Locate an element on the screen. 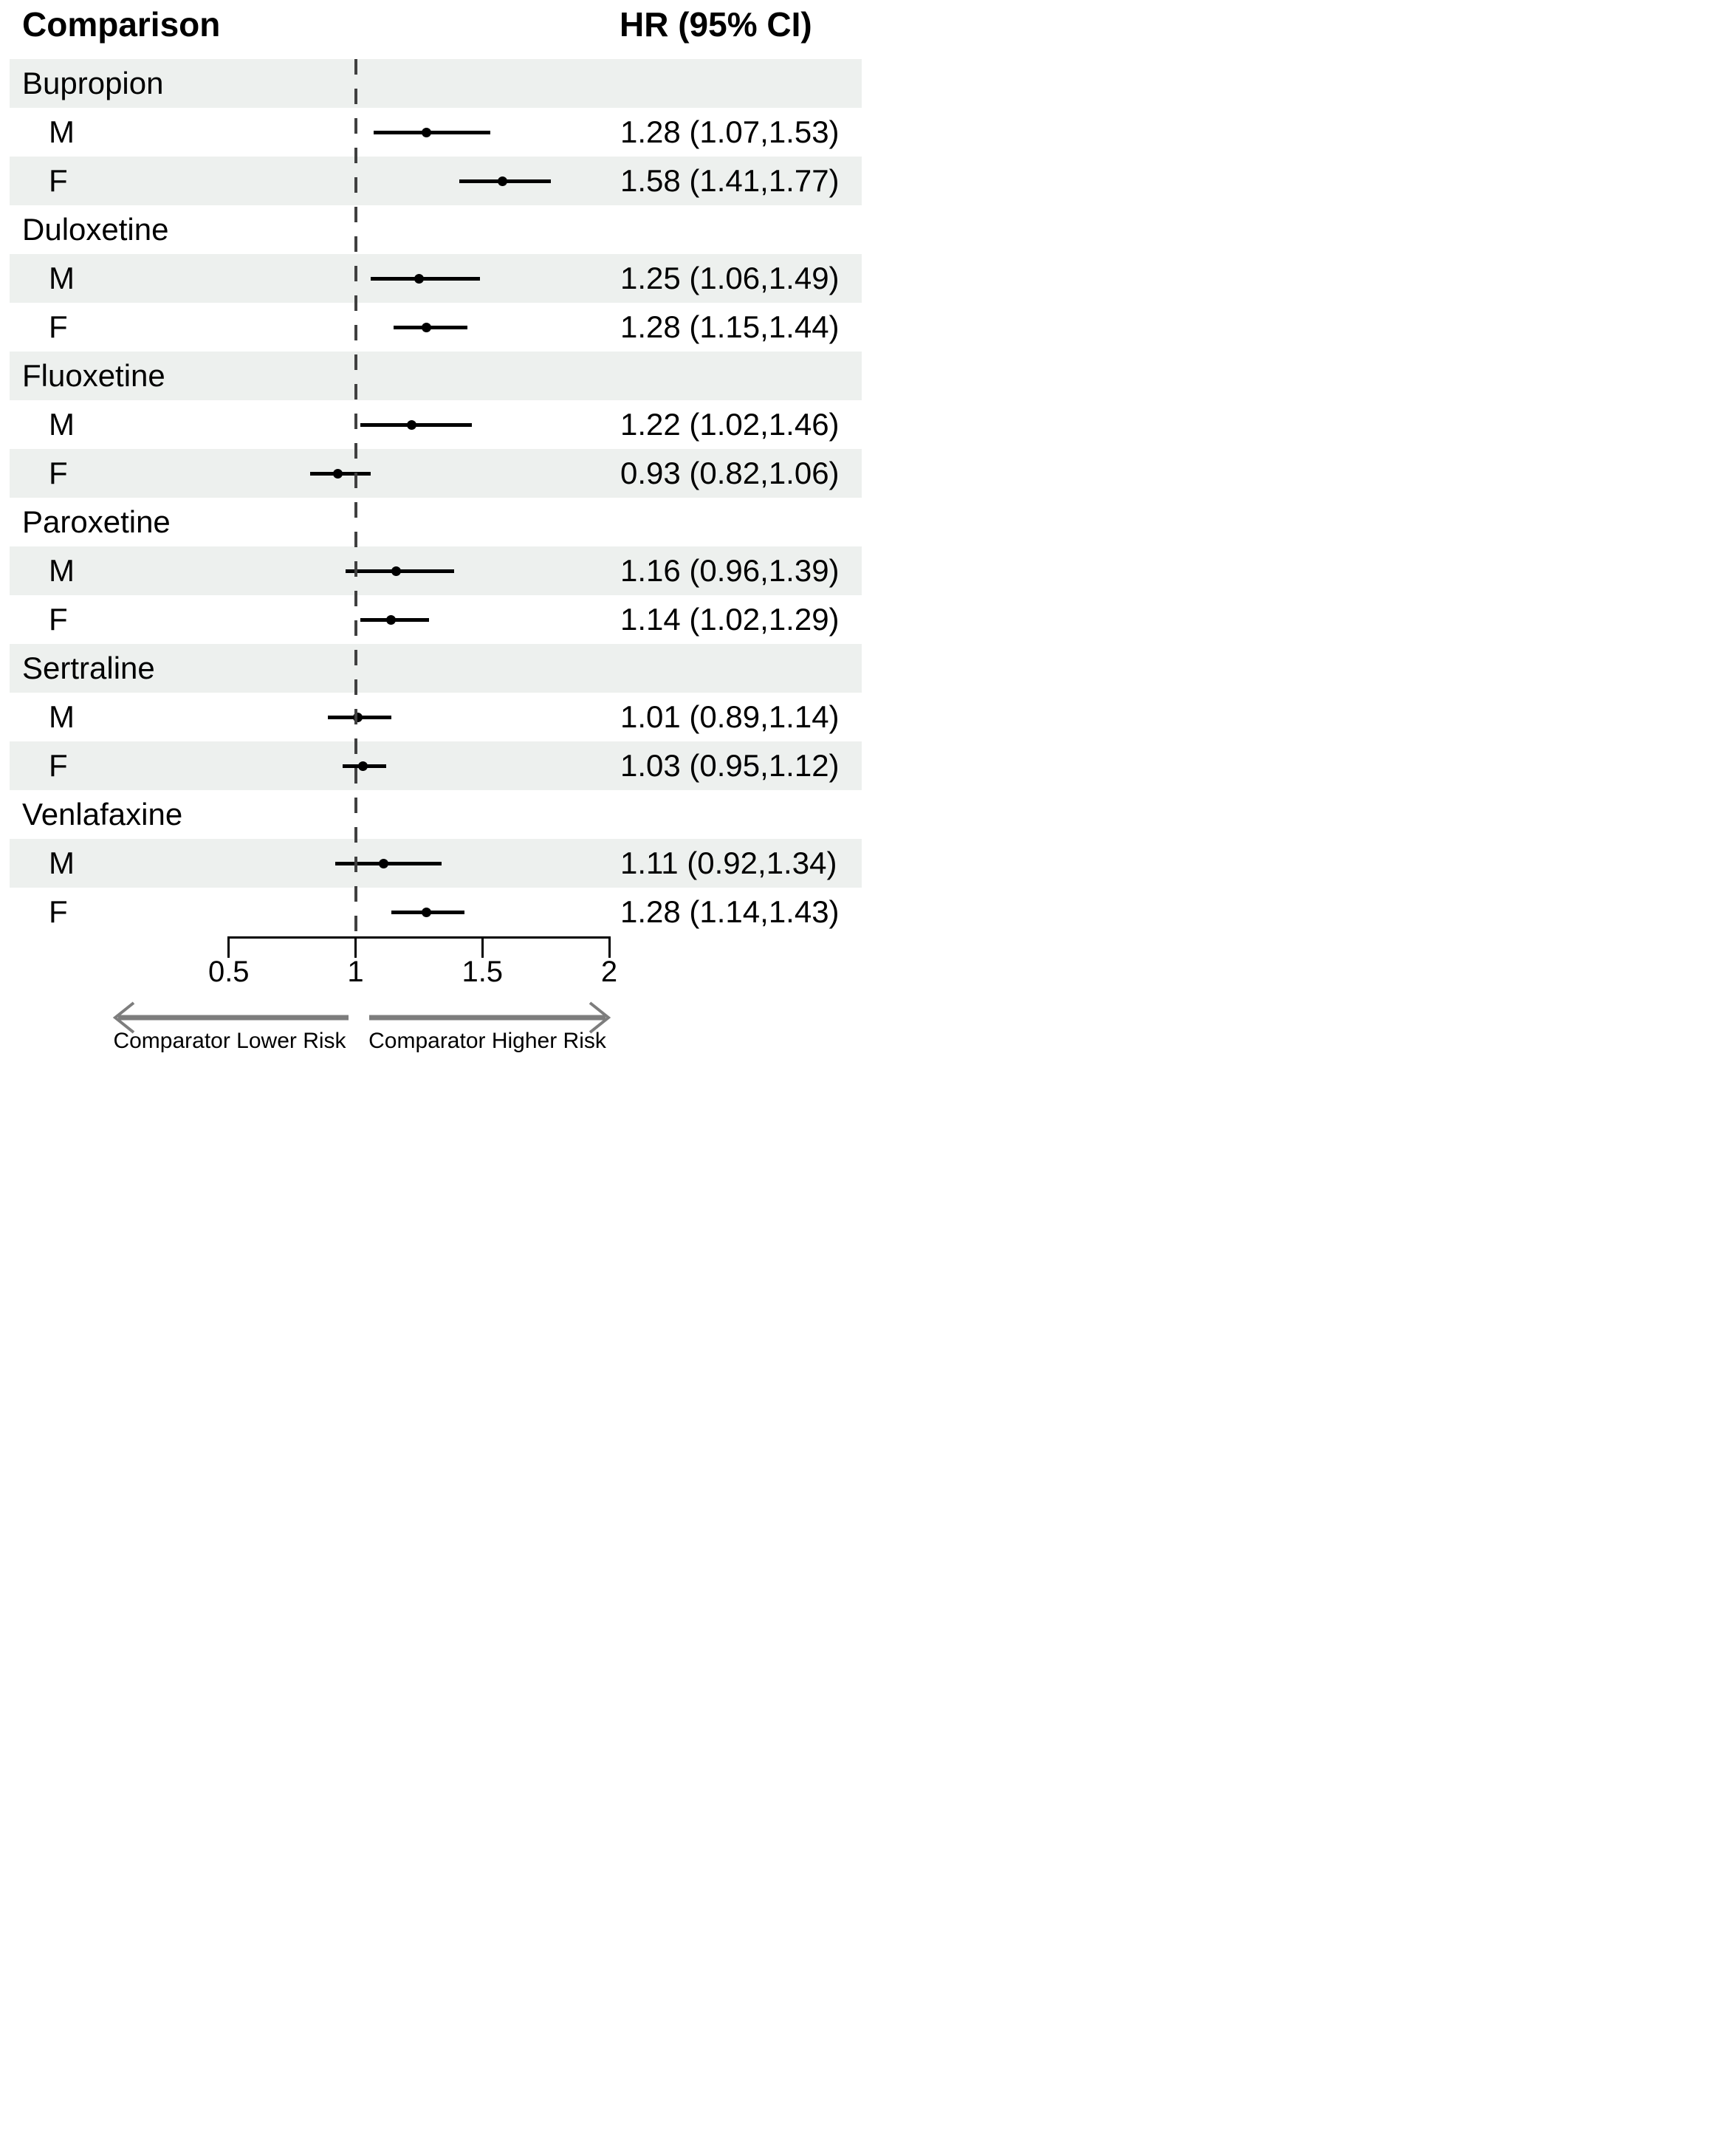 This screenshot has width=1736, height=2129. drug-group-label: Paroxetine is located at coordinates (96, 521).